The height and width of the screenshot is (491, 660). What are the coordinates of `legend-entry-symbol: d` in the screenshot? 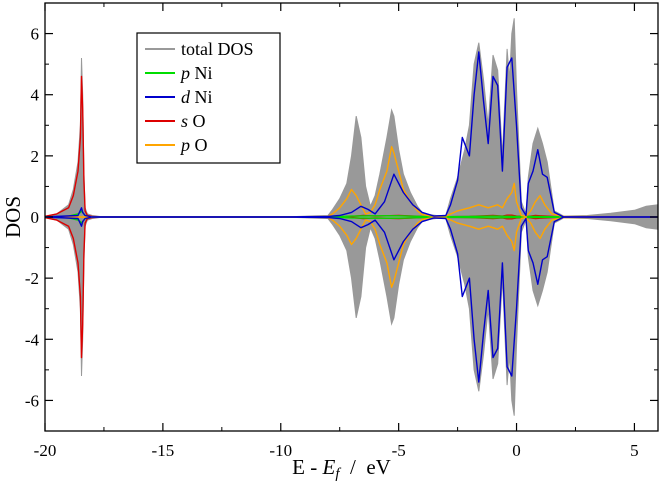 It's located at (186, 97).